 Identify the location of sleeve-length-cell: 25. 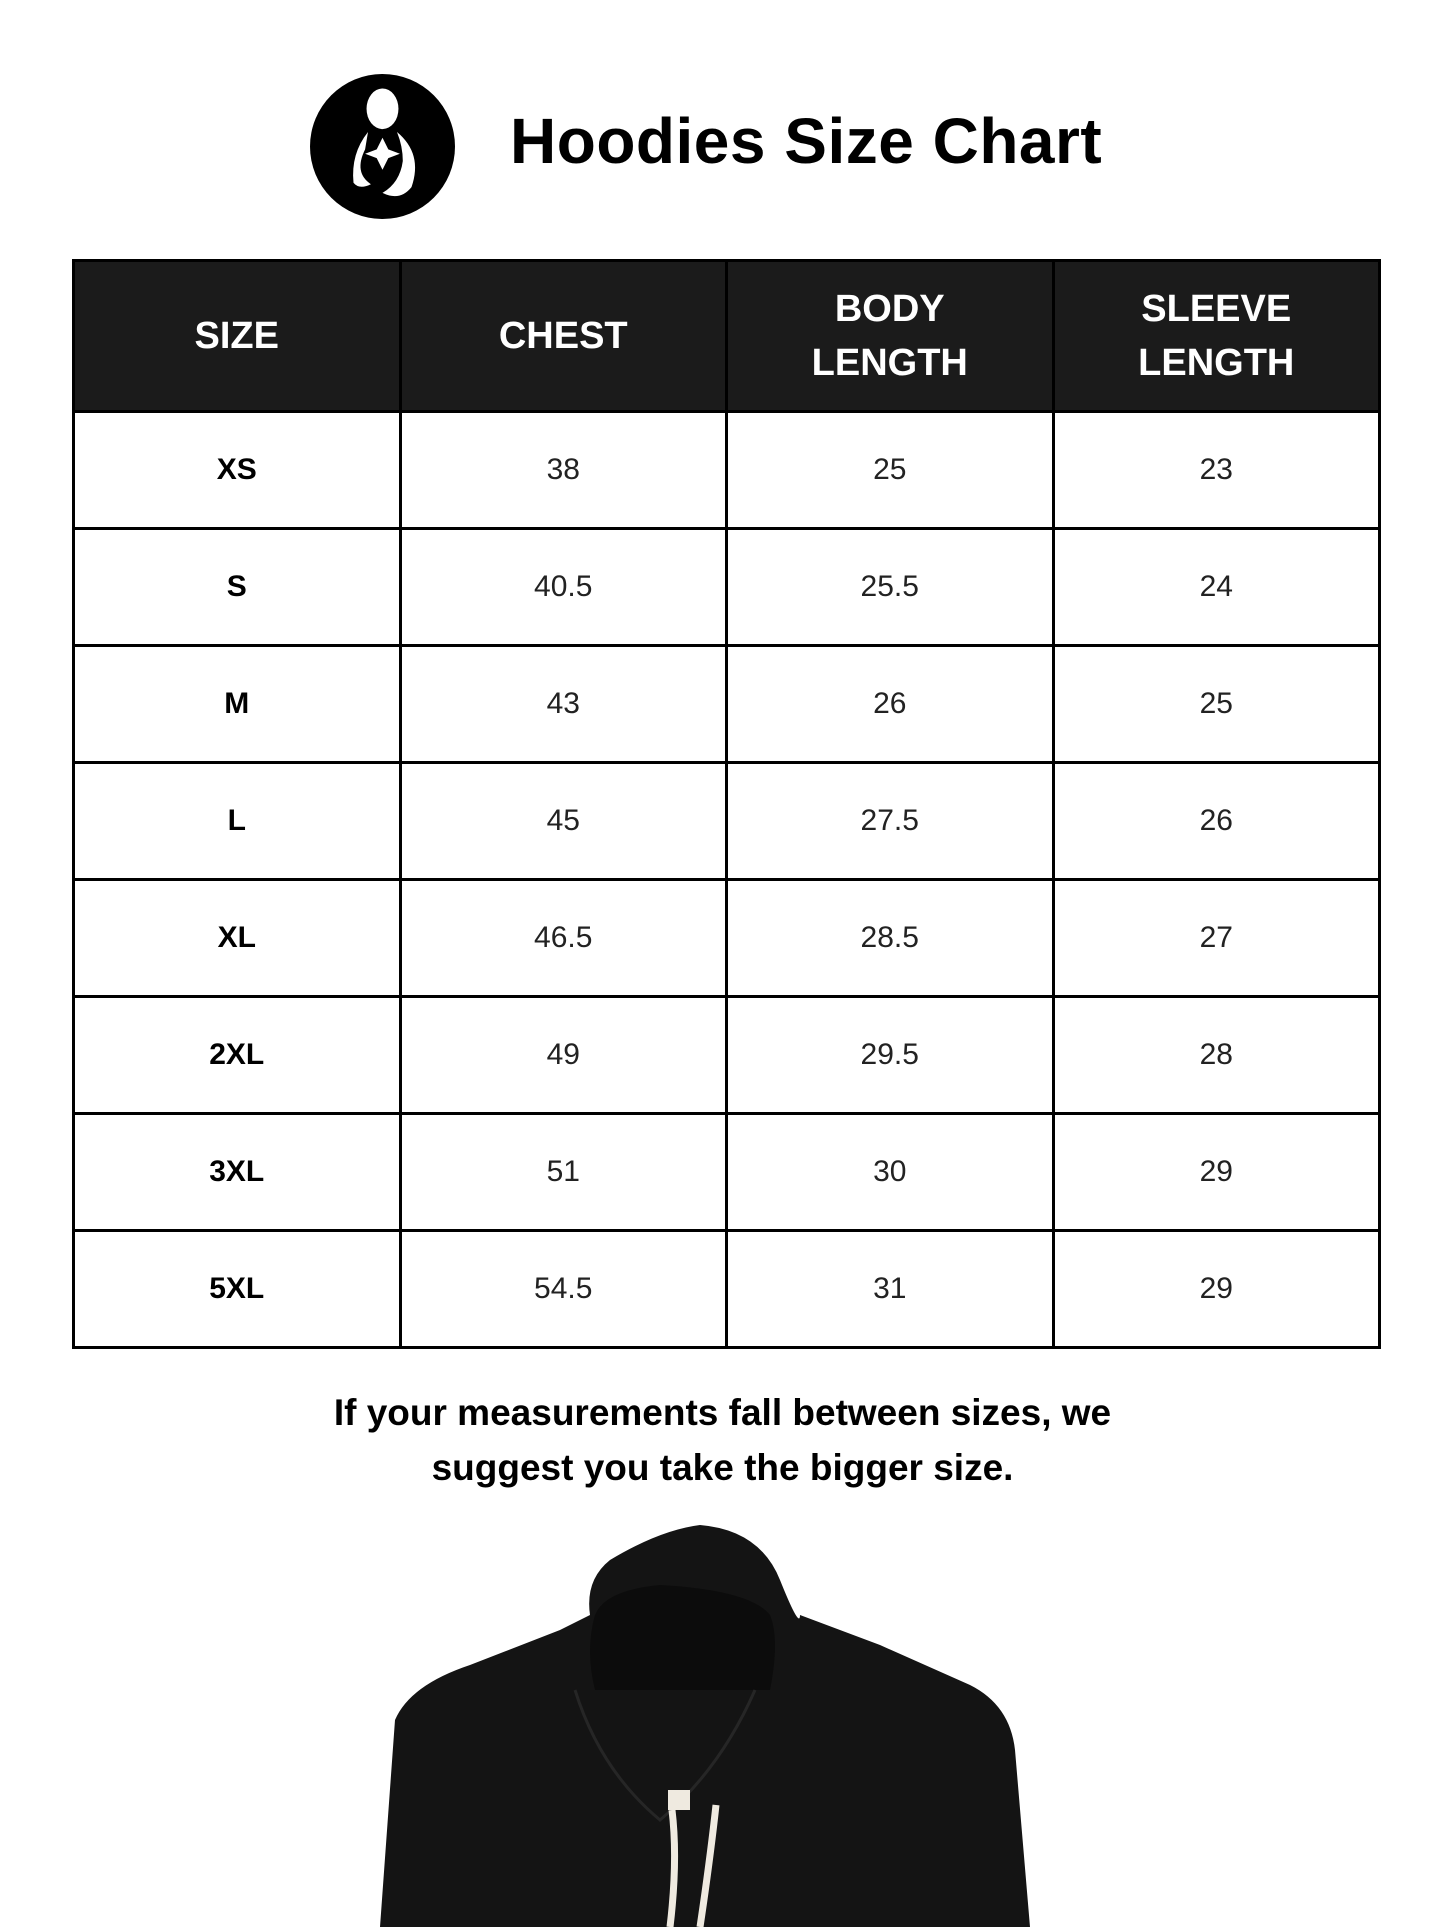
(1216, 704).